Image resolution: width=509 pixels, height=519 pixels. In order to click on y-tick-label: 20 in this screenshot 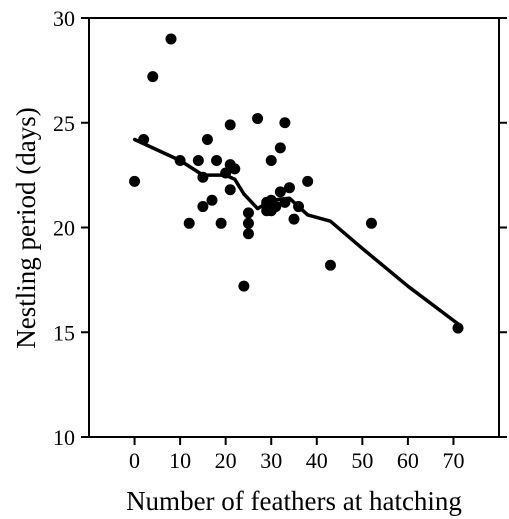, I will do `click(64, 228)`.